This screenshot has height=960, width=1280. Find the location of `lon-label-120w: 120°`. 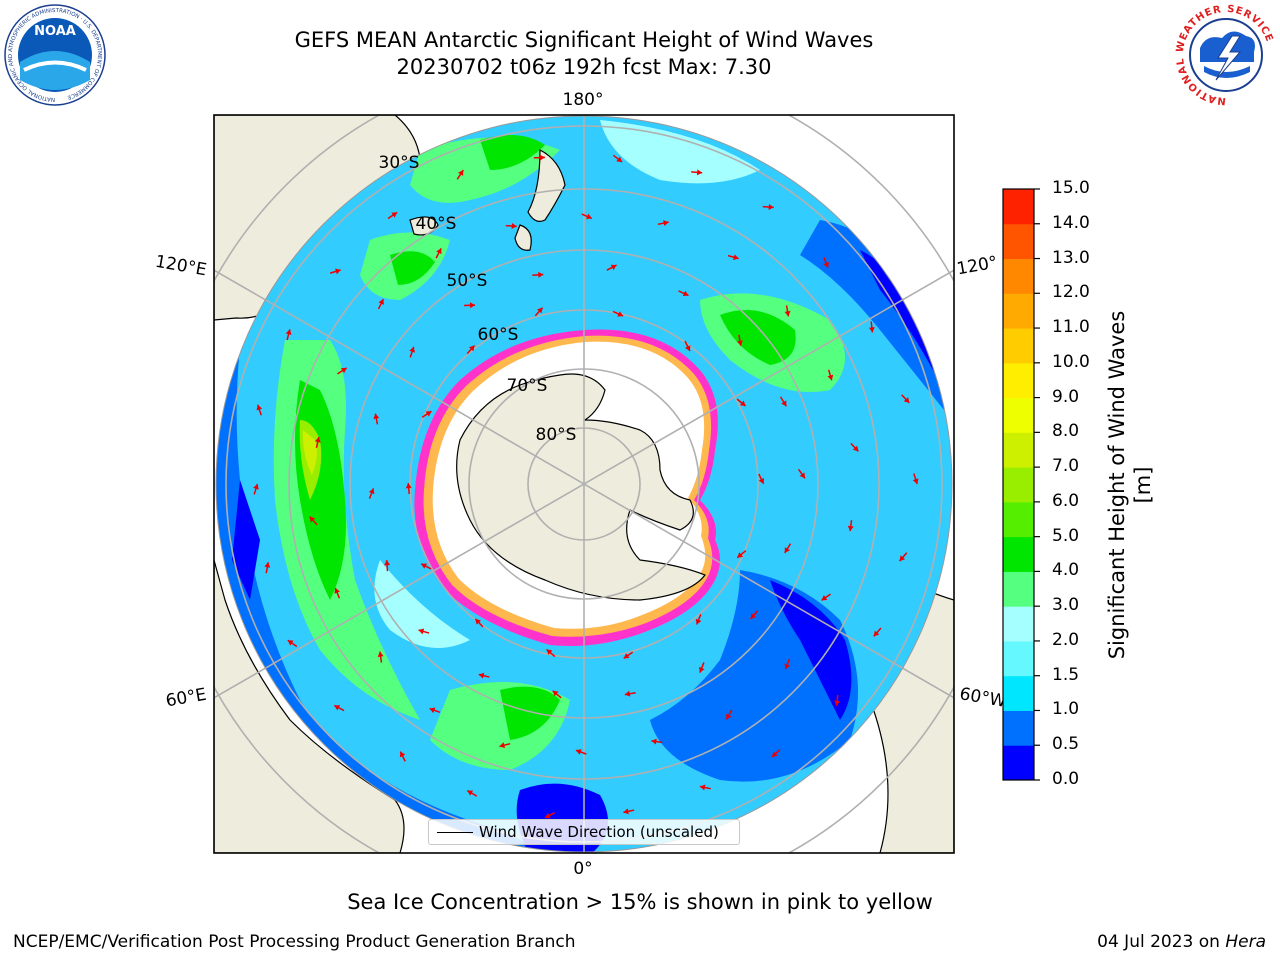

lon-label-120w: 120° is located at coordinates (977, 266).